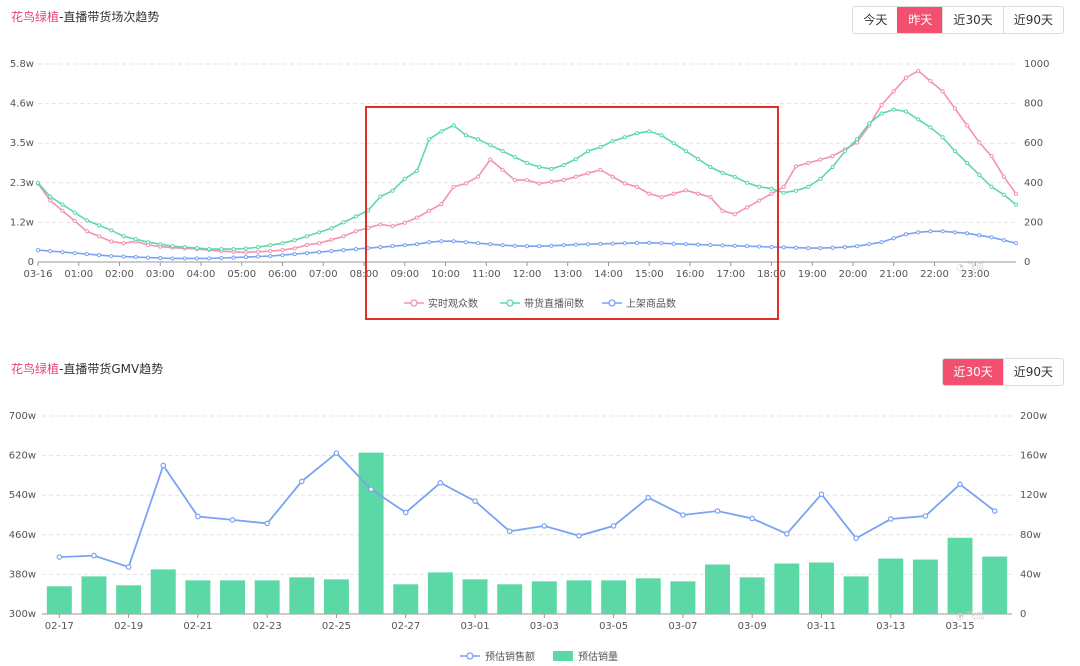 The height and width of the screenshot is (666, 1080). I want to click on top-range-btn-1: 昨天, so click(920, 20).